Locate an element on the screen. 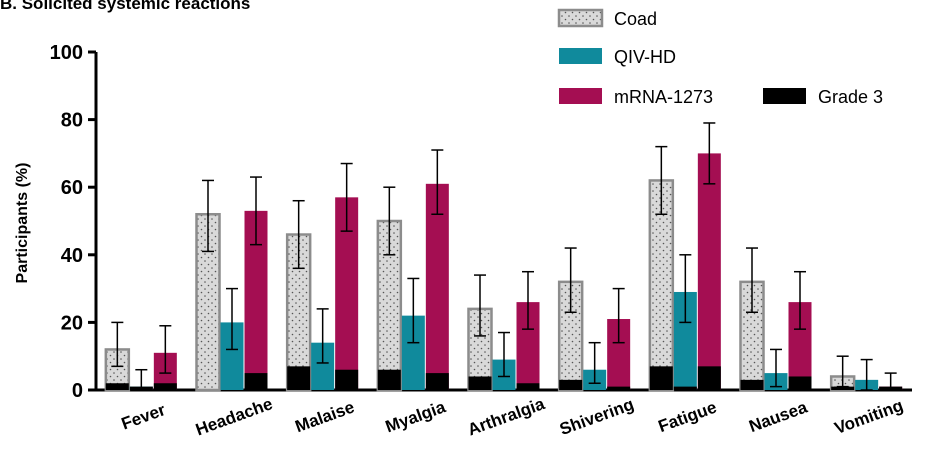 This screenshot has height=473, width=941. y-tick-label: 20 is located at coordinates (72, 323).